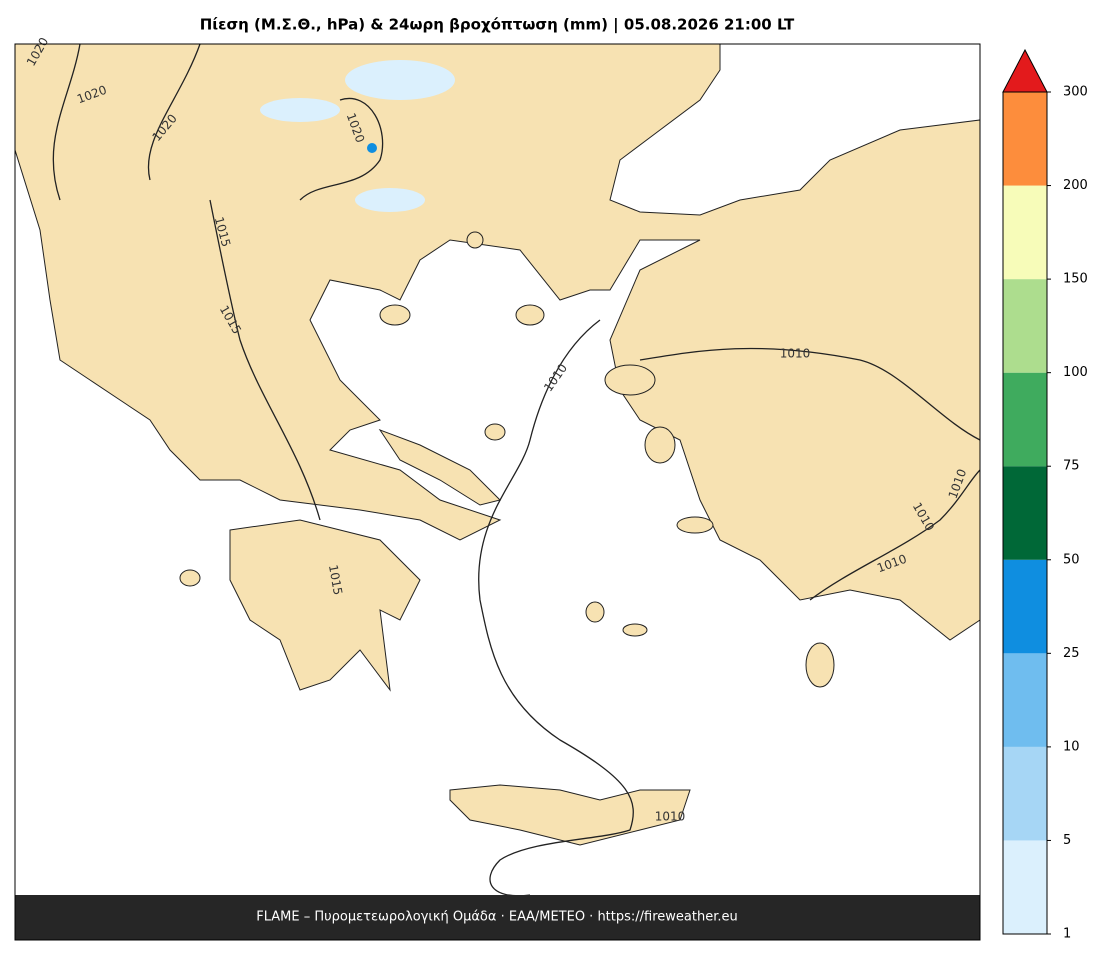 The image size is (1108, 962). Describe the element at coordinates (1071, 746) in the screenshot. I see `colorbar-tick-label: 10` at that location.